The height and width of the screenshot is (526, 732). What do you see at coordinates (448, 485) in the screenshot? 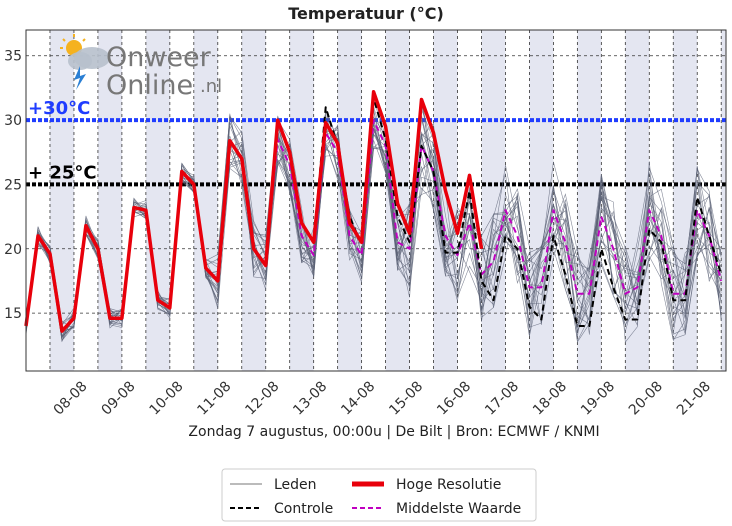
I see `legend-label: Hoge Resolutie` at bounding box center [448, 485].